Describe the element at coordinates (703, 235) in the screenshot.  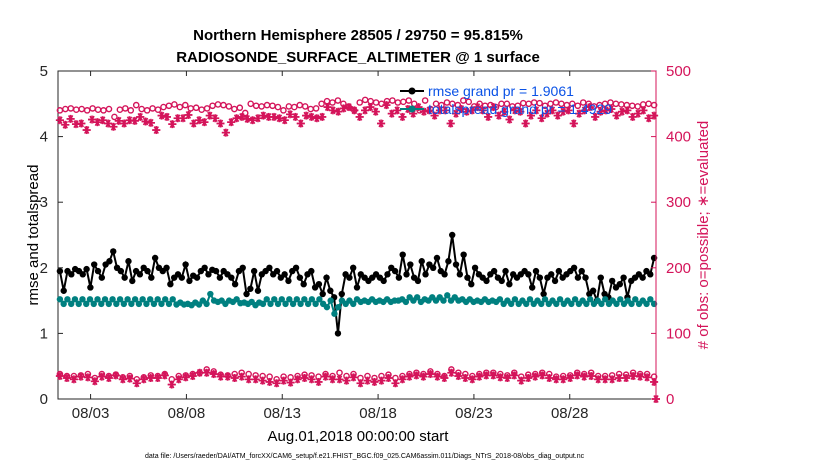
I see `y2-axis-label: # of obs: o=possible; ∗=evaluated` at that location.